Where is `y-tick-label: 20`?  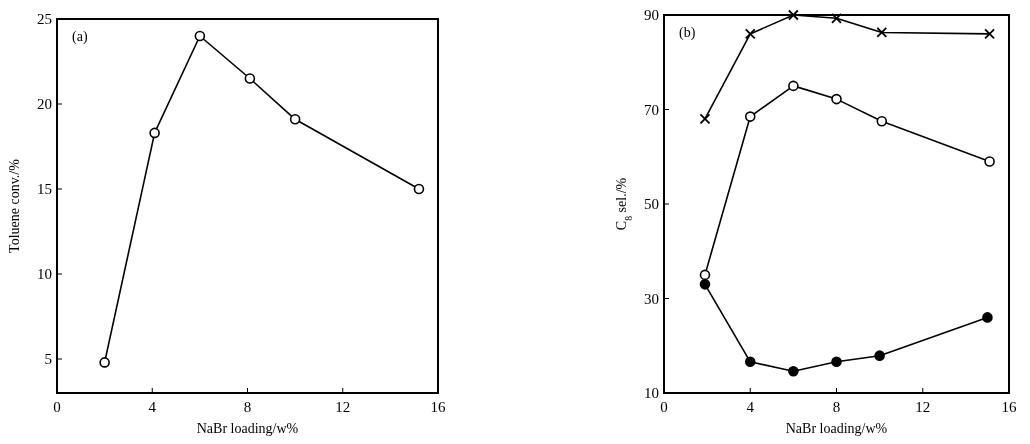 y-tick-label: 20 is located at coordinates (44, 104).